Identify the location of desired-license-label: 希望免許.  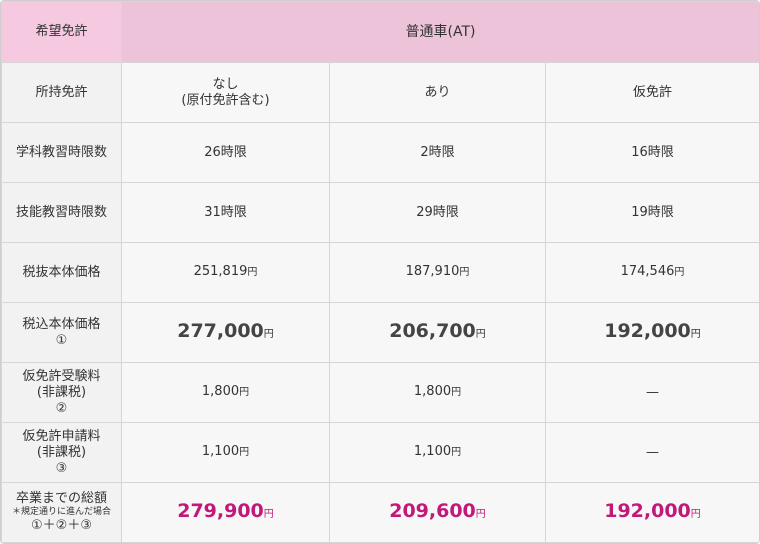
(61, 32).